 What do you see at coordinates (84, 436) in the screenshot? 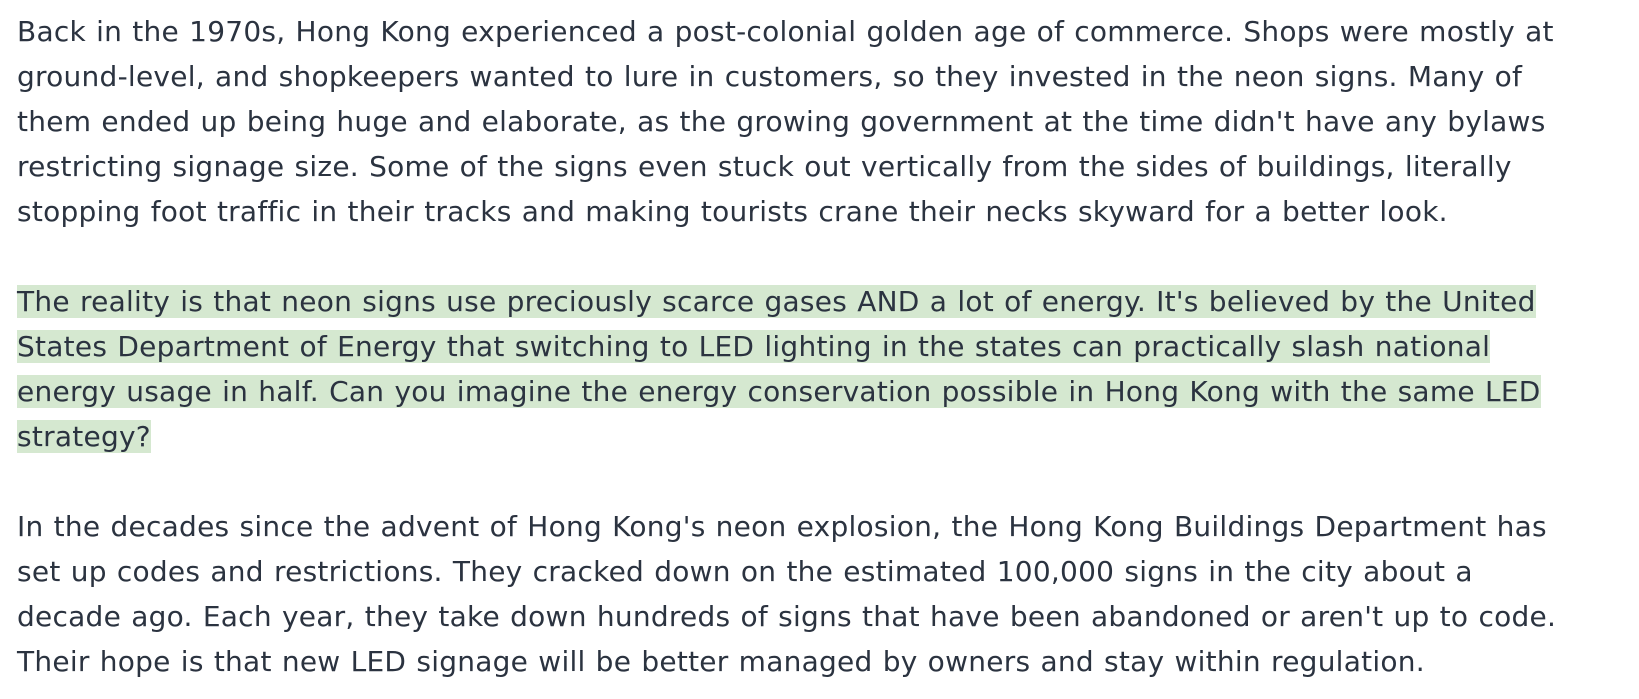
I see `highlighted-text-line: strategy?` at bounding box center [84, 436].